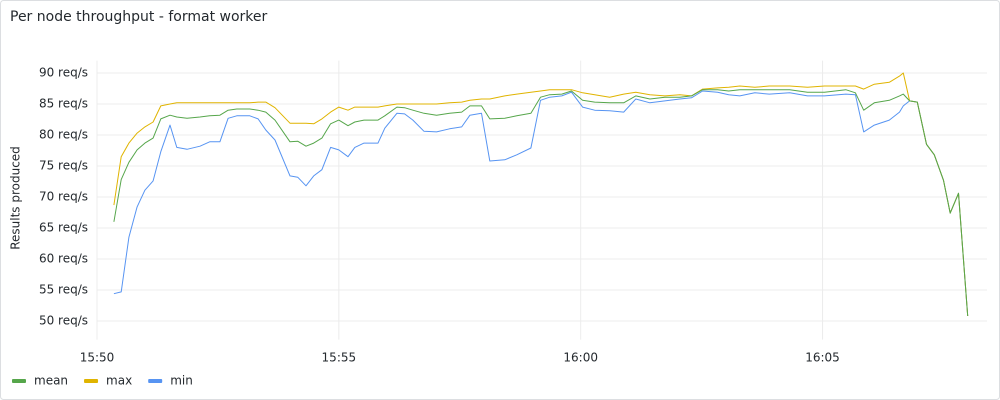 This screenshot has height=400, width=1000. I want to click on y-axis-label: Results produced, so click(16, 198).